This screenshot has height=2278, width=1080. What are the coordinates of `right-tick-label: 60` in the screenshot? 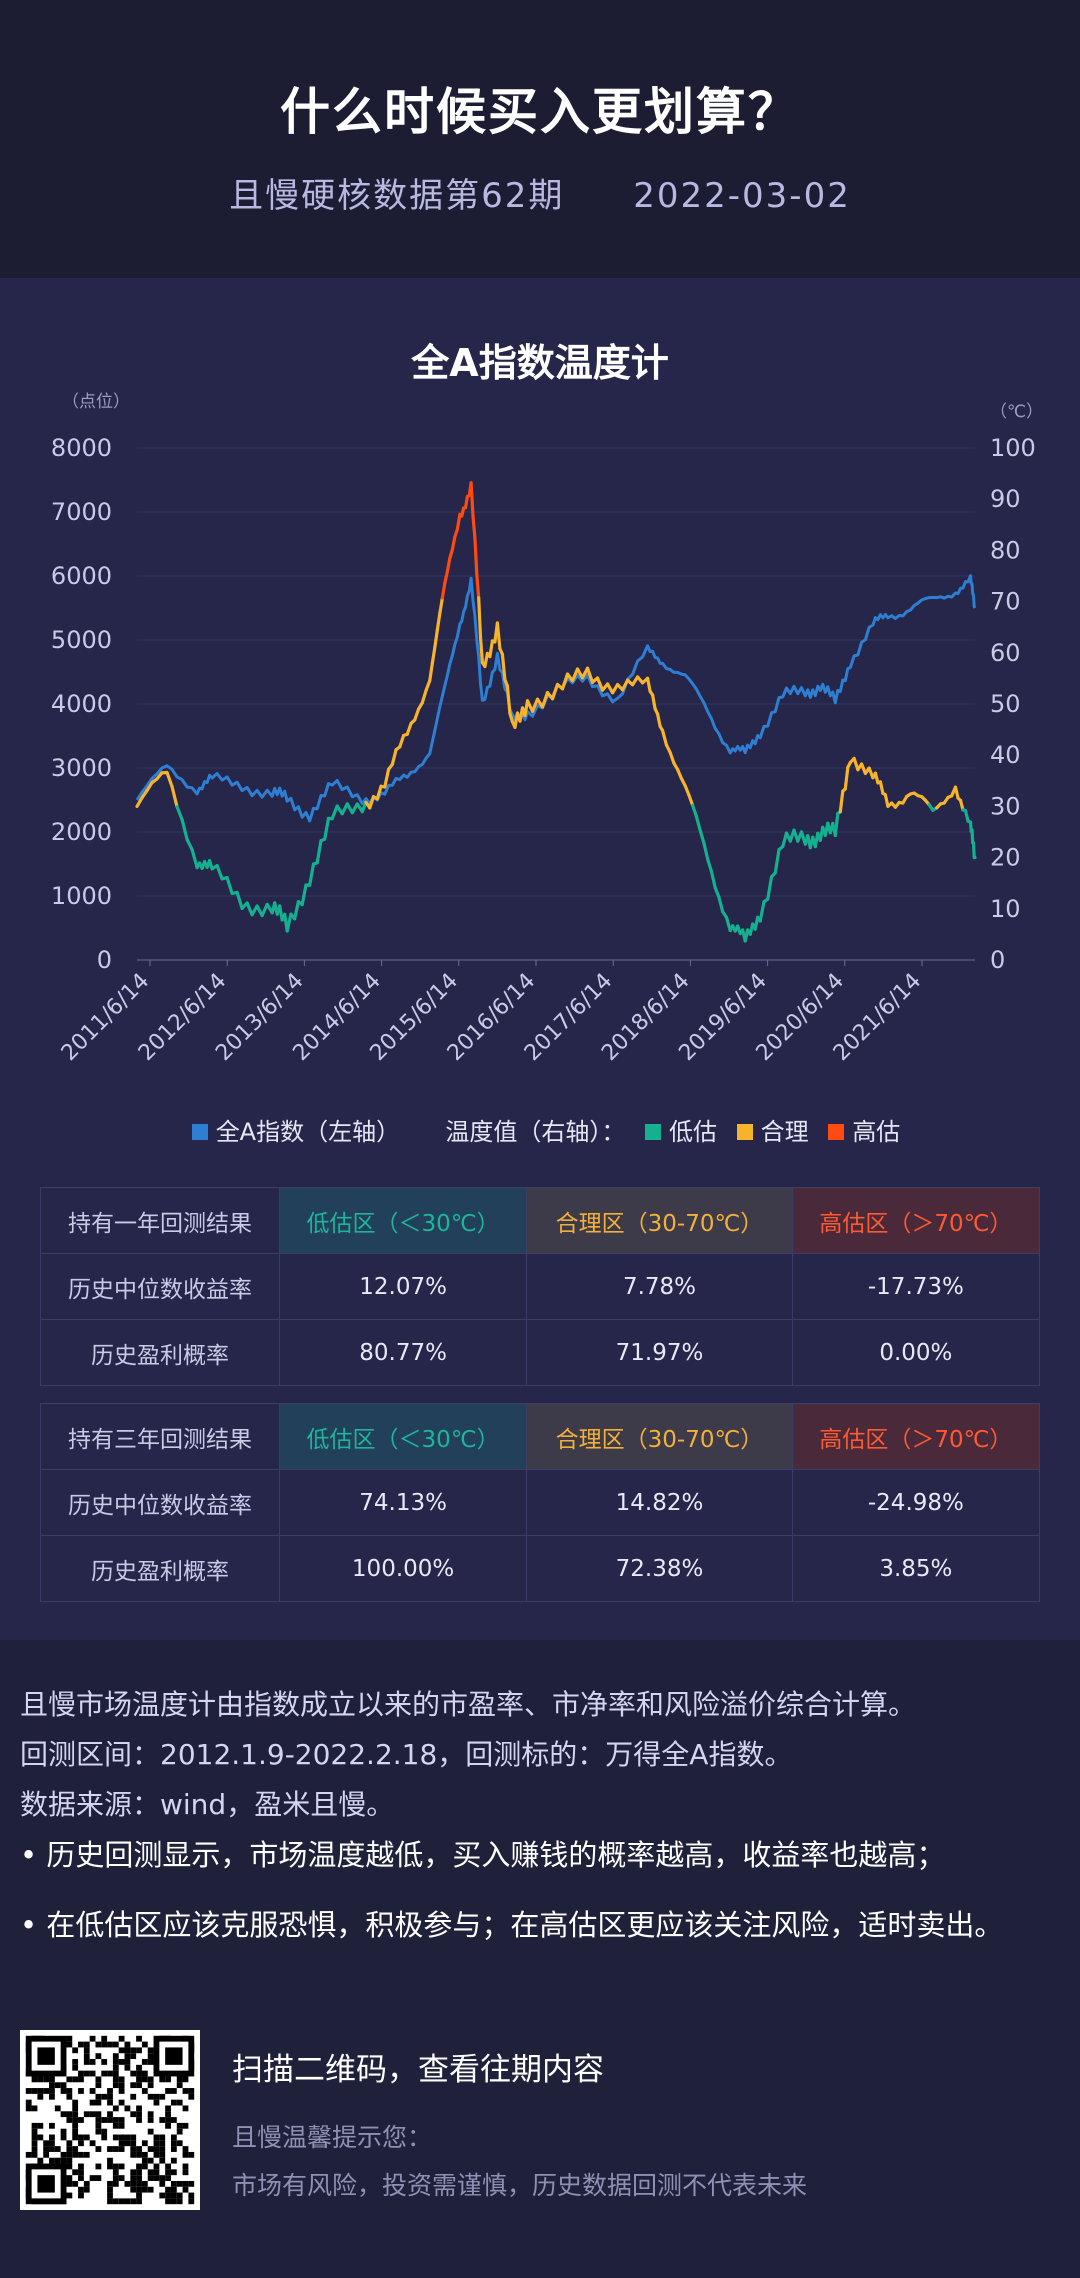 It's located at (1005, 653).